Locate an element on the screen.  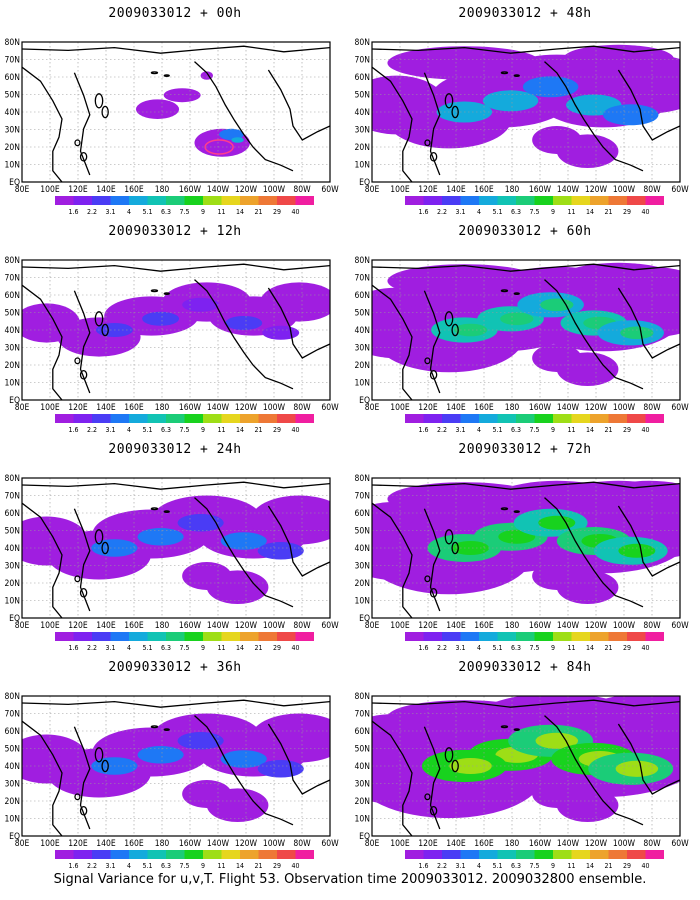
lon-label: 80E is located at coordinates (372, 844).